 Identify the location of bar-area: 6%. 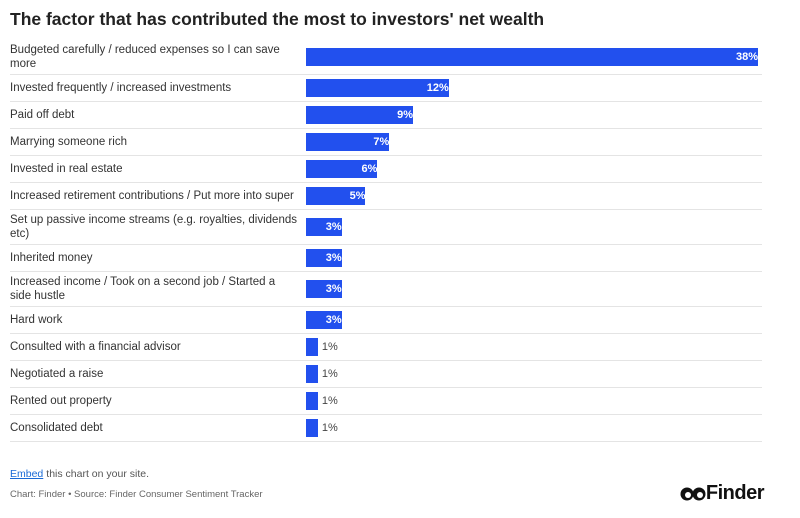
(534, 169).